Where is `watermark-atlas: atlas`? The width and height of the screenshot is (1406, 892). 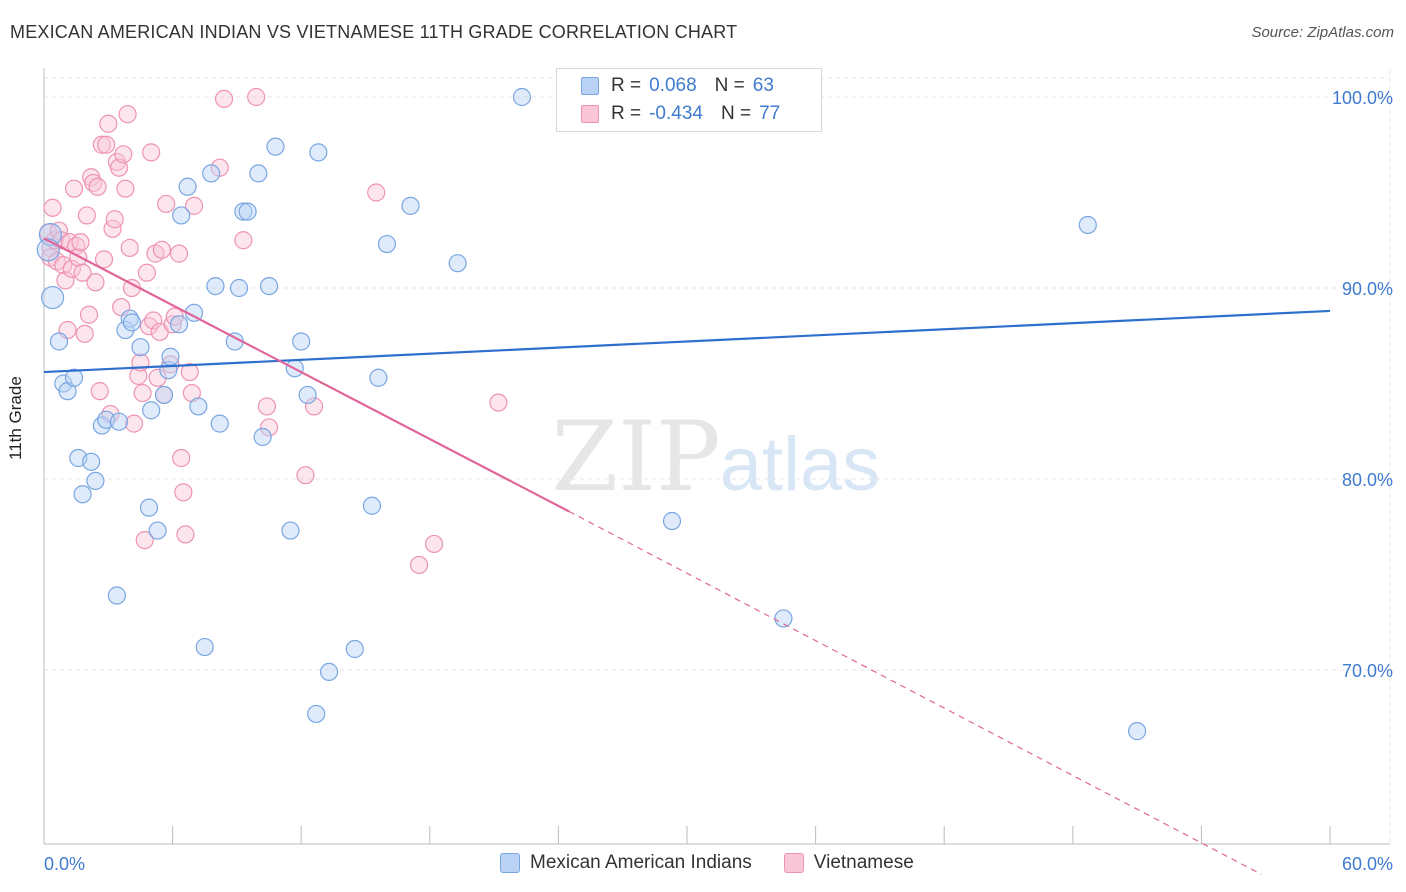 watermark-atlas: atlas is located at coordinates (800, 464).